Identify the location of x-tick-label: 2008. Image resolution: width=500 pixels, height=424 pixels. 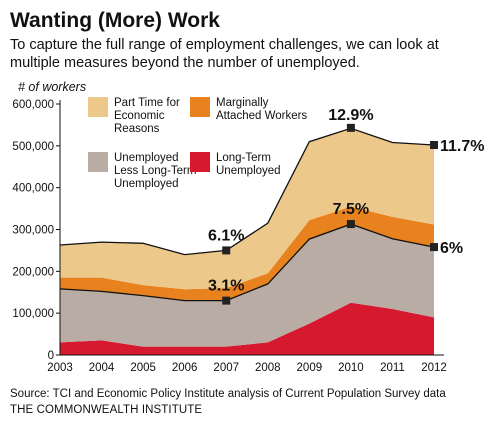
(268, 368).